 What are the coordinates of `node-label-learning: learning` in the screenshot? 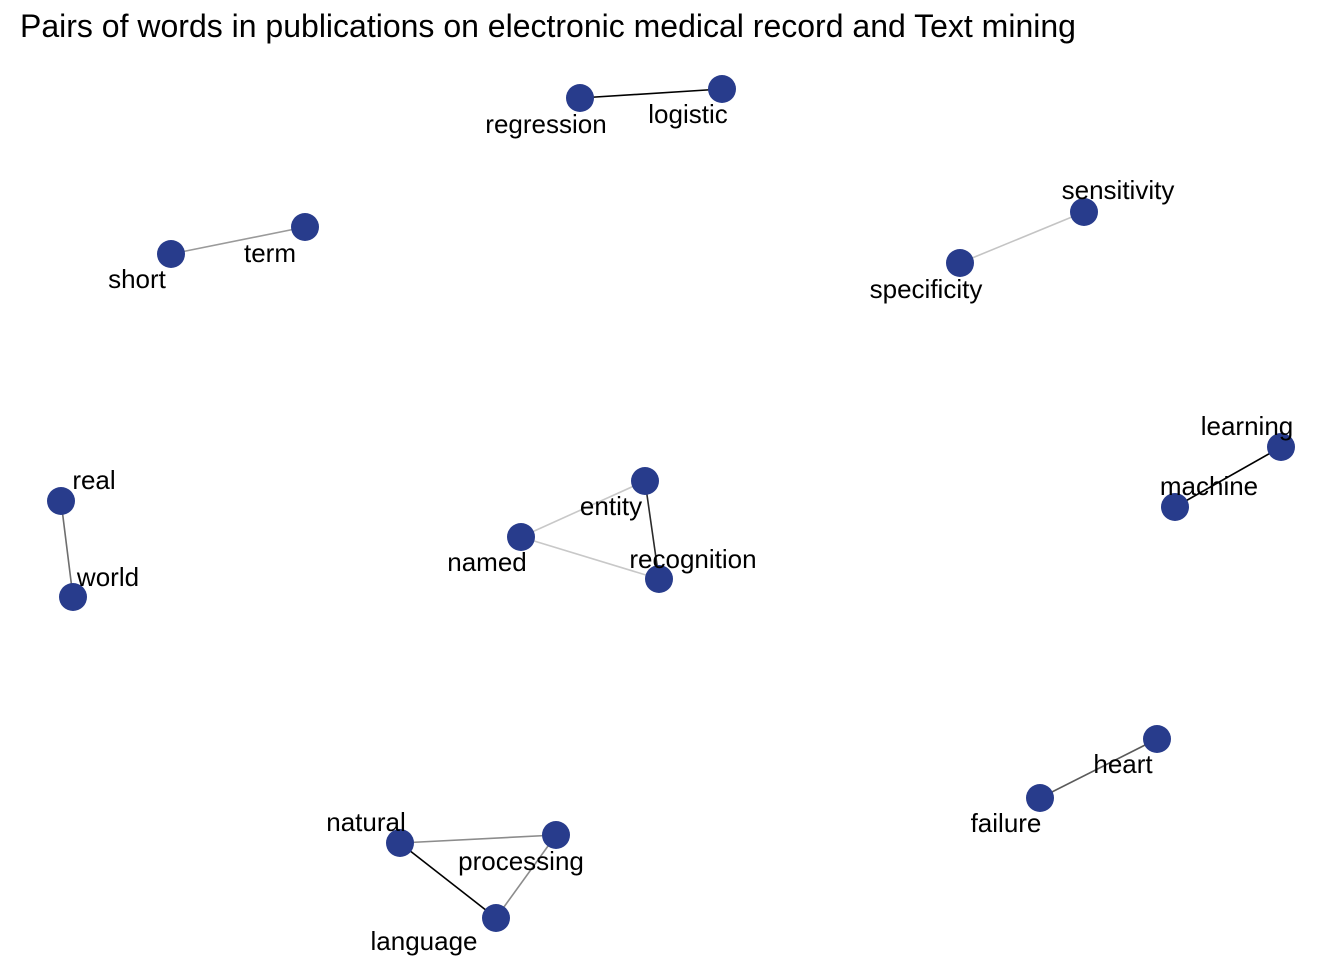 It's located at (1247, 426).